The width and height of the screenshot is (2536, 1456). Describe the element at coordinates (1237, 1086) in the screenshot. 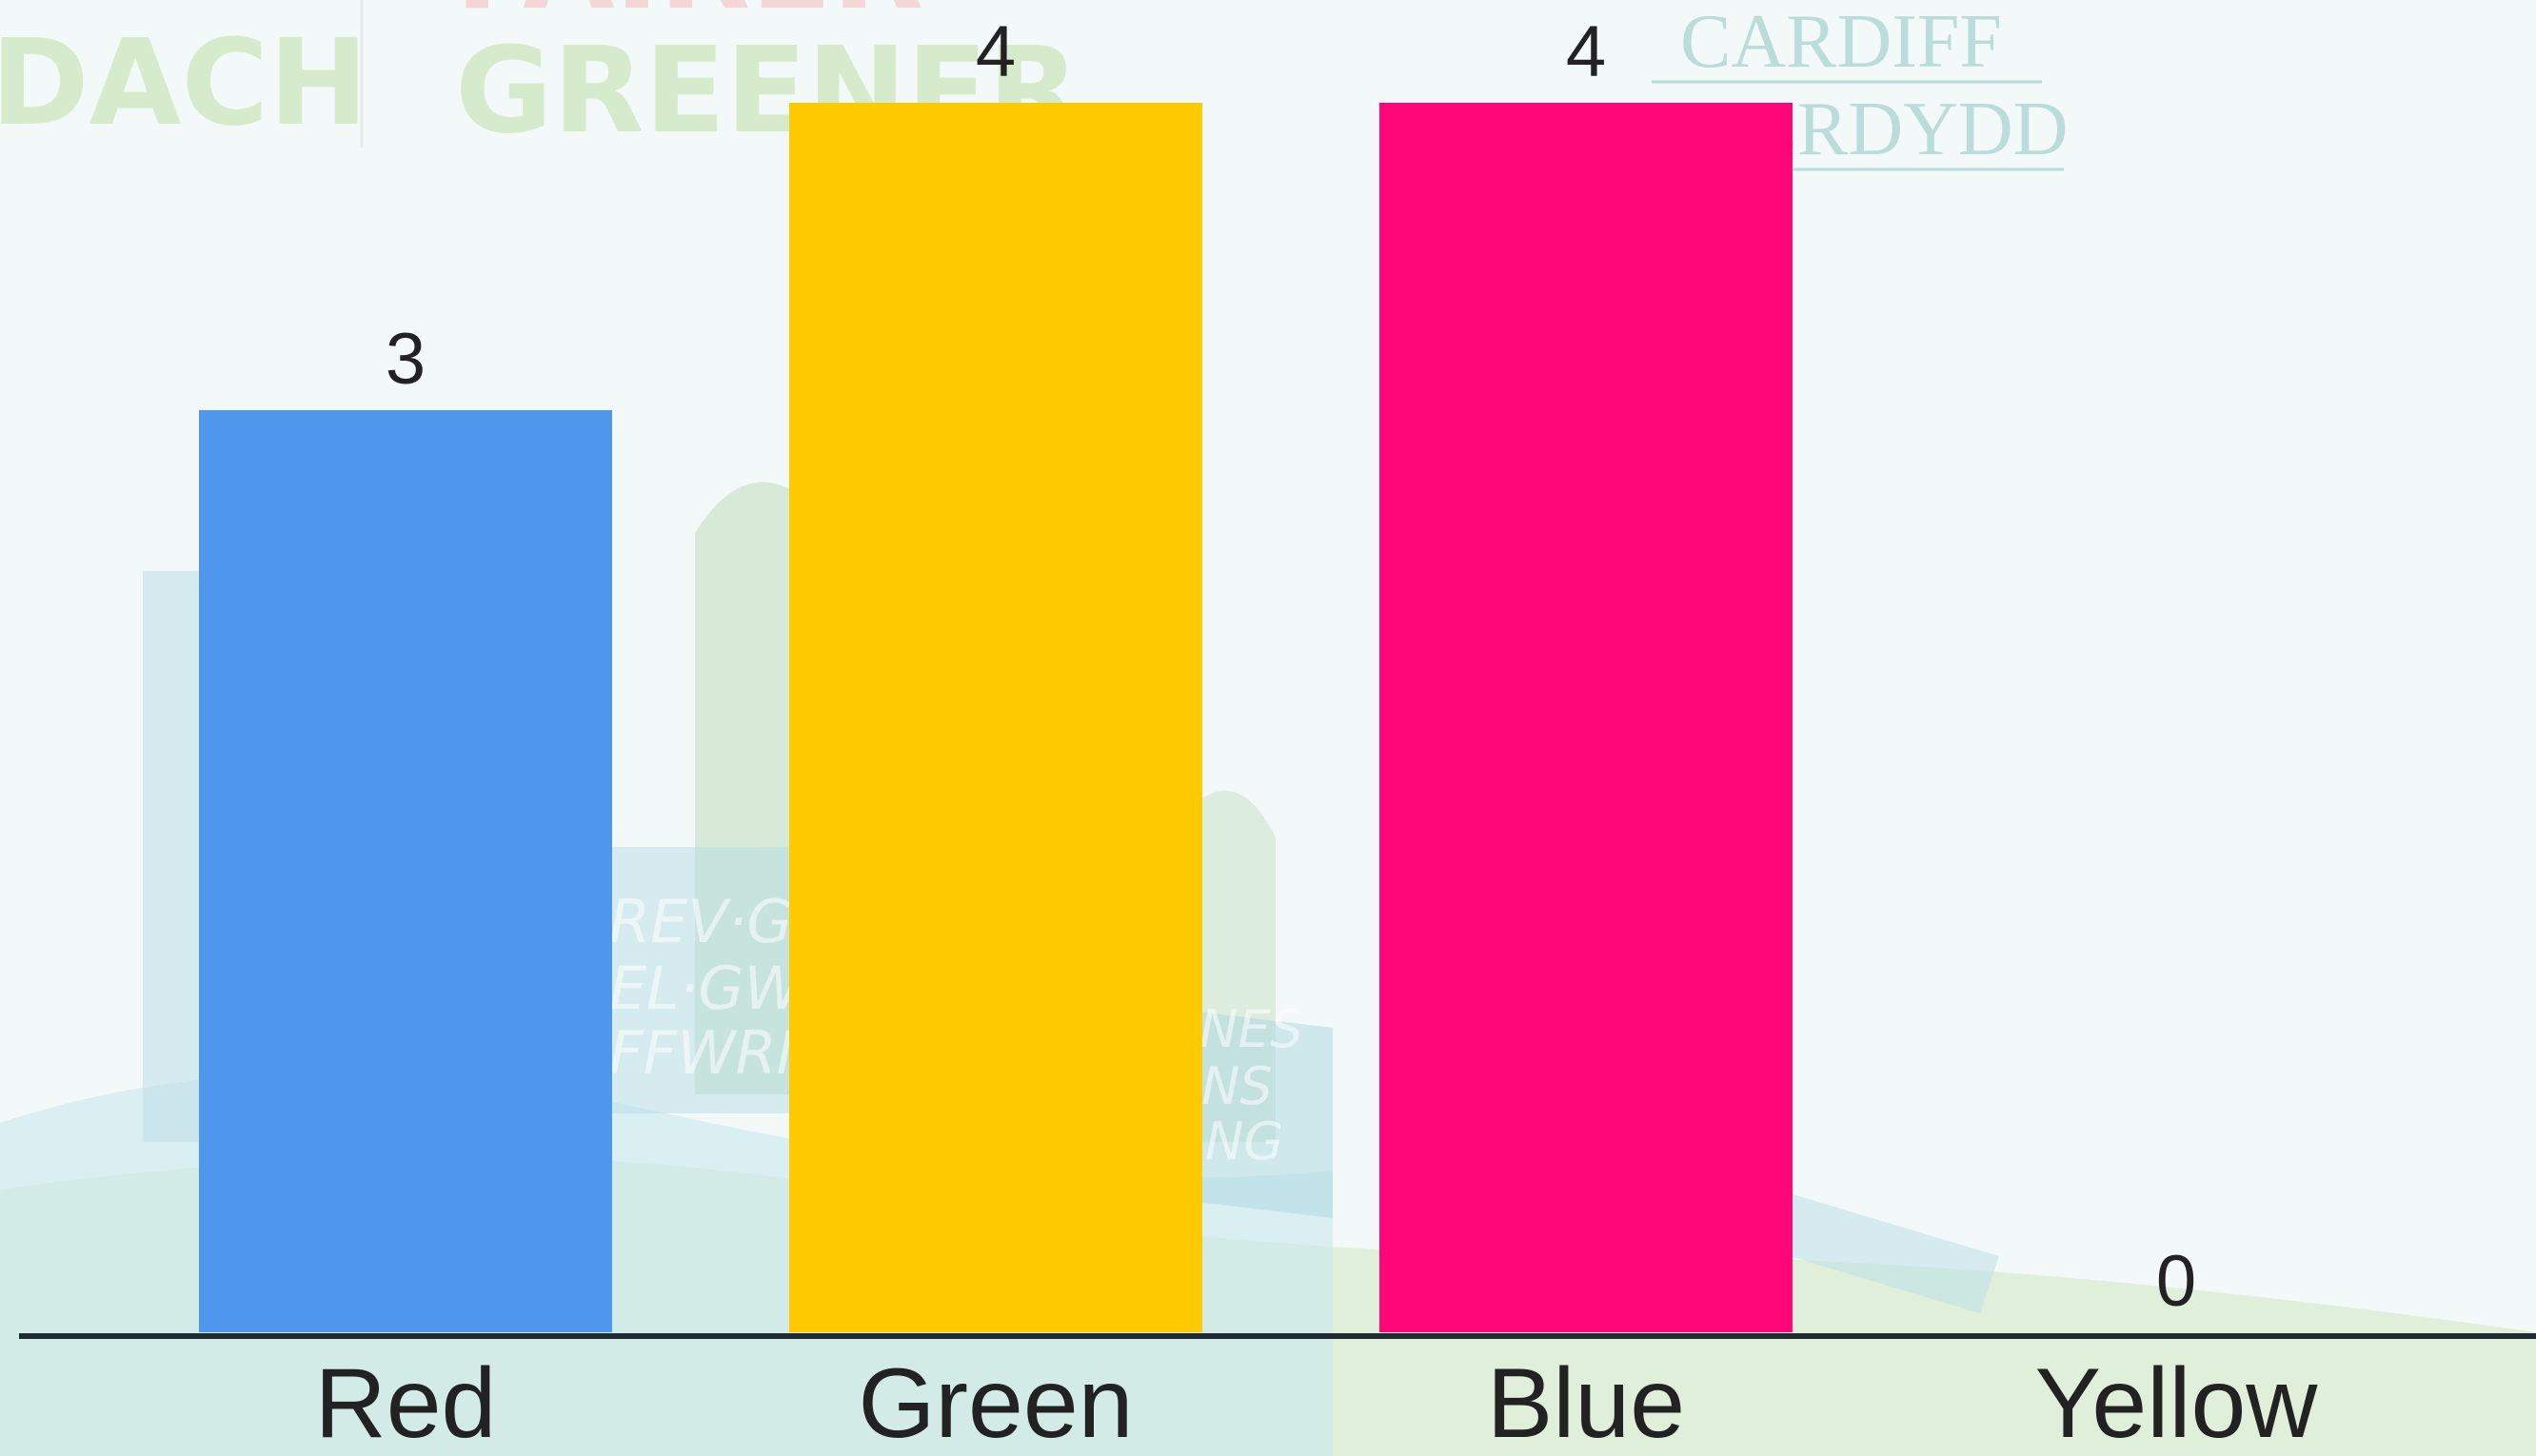

I see `sign2-line-2: NS` at that location.